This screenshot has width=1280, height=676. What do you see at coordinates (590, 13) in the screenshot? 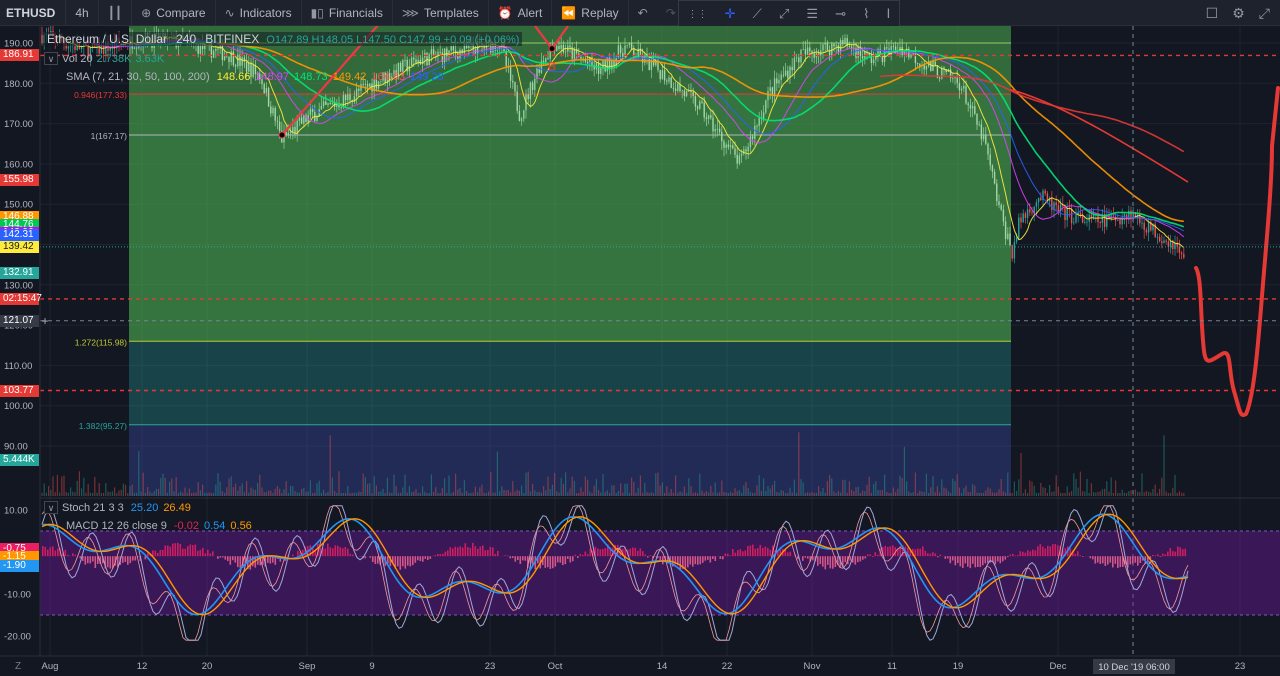
I see `replay-button: ⏪ Replay` at bounding box center [590, 13].